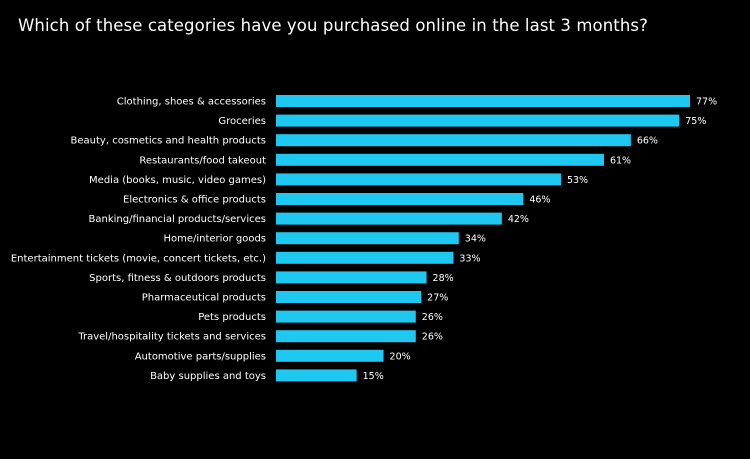  I want to click on category-label: Travel/hospitality tickets and services, so click(171, 337).